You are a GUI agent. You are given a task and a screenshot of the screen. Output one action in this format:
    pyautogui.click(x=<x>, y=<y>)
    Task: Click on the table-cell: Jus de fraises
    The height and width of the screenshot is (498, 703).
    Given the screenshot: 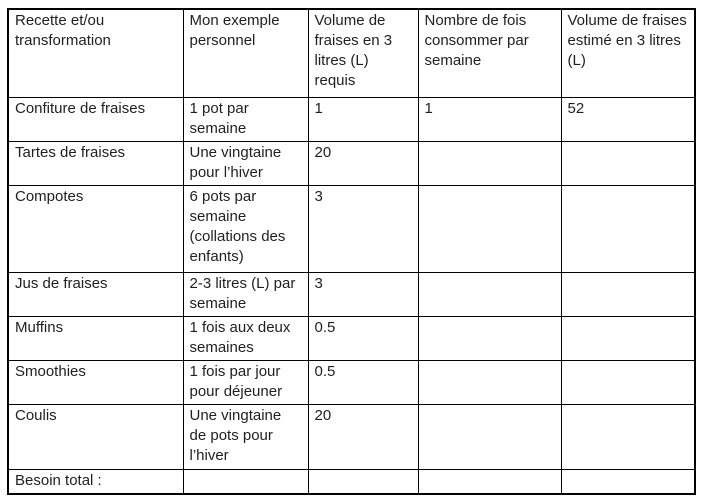 What is the action you would take?
    pyautogui.click(x=95, y=294)
    